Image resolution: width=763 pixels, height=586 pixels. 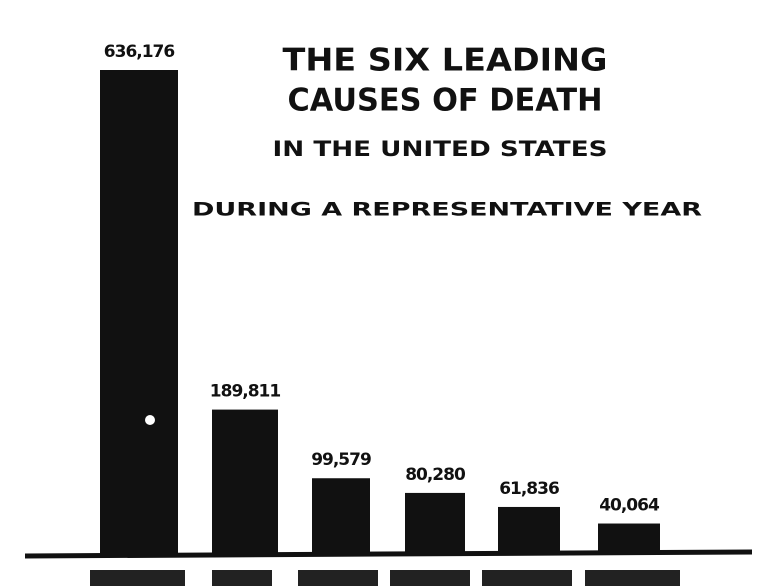 I want to click on value-label: 40,064, so click(x=629, y=506).